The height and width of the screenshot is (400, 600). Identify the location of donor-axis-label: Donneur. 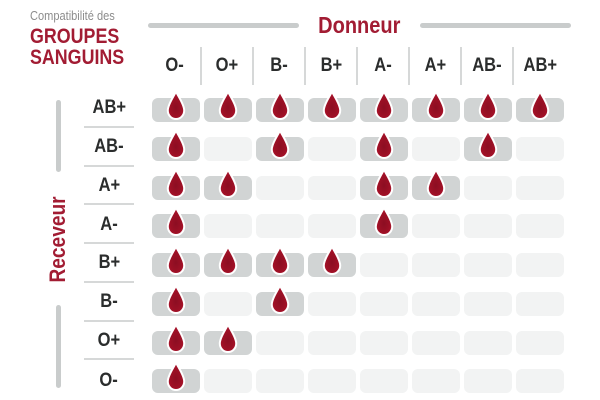
(359, 25).